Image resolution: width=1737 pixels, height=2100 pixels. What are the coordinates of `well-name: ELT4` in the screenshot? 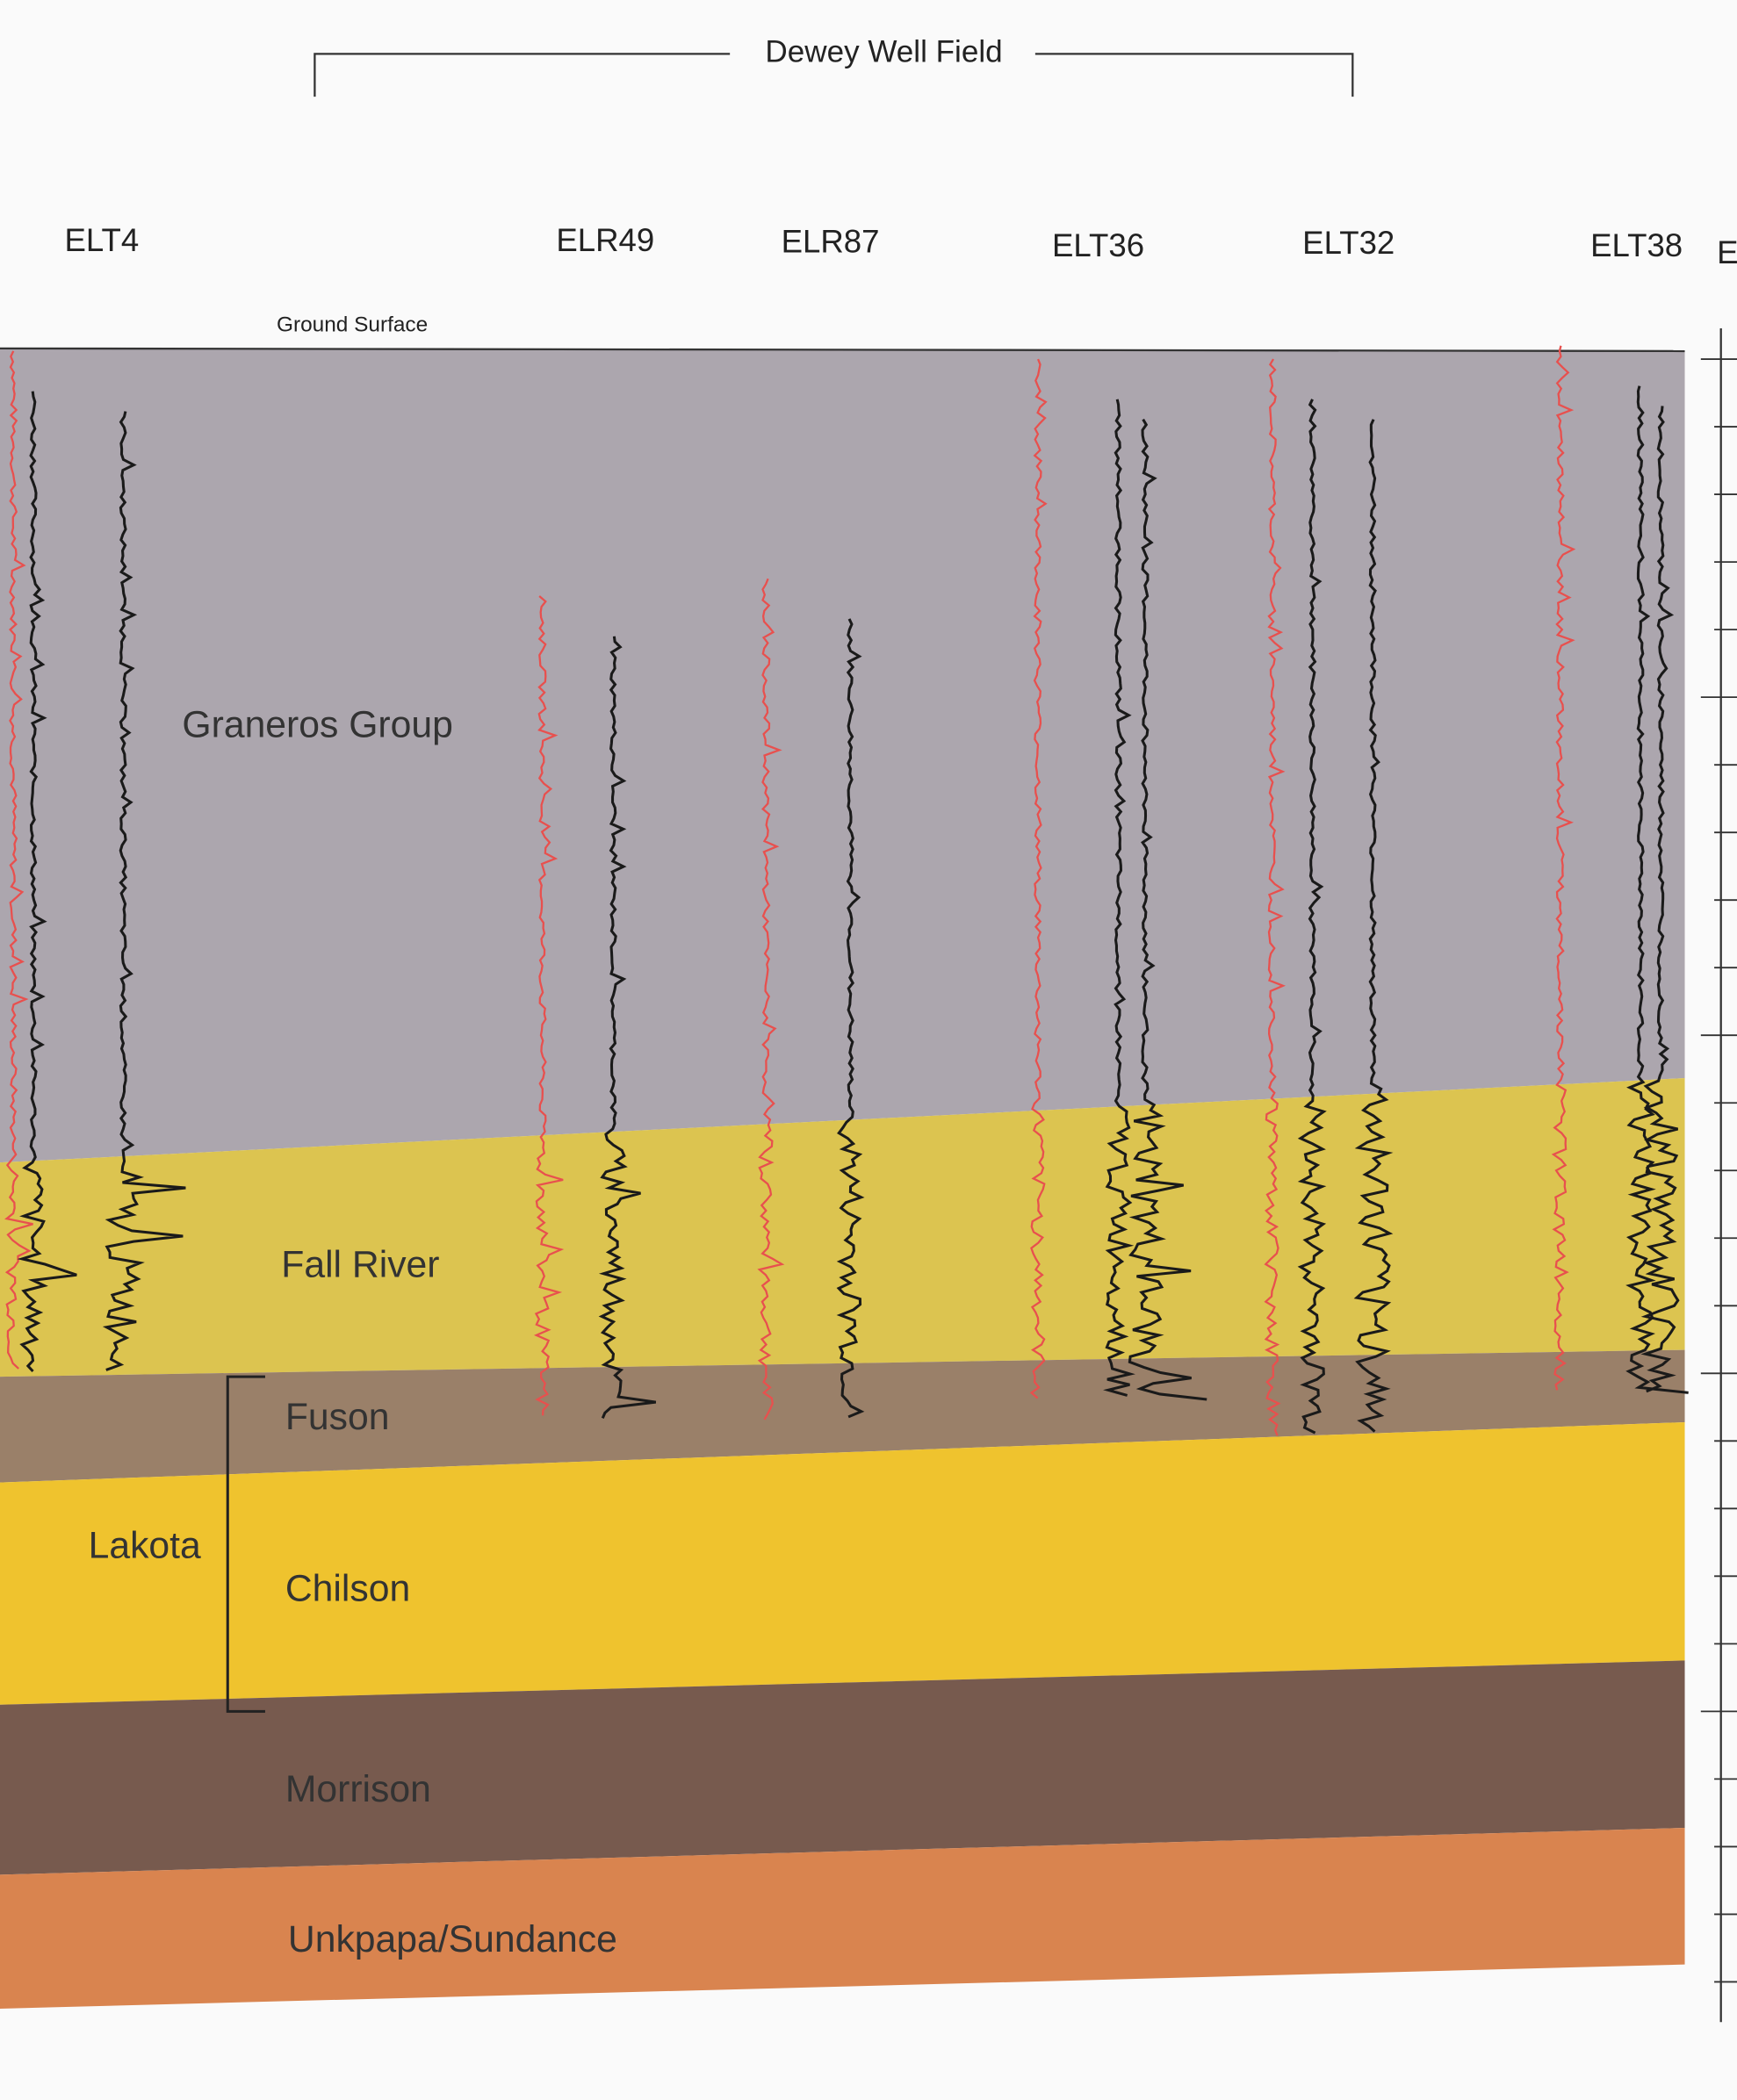 It's located at (102, 240).